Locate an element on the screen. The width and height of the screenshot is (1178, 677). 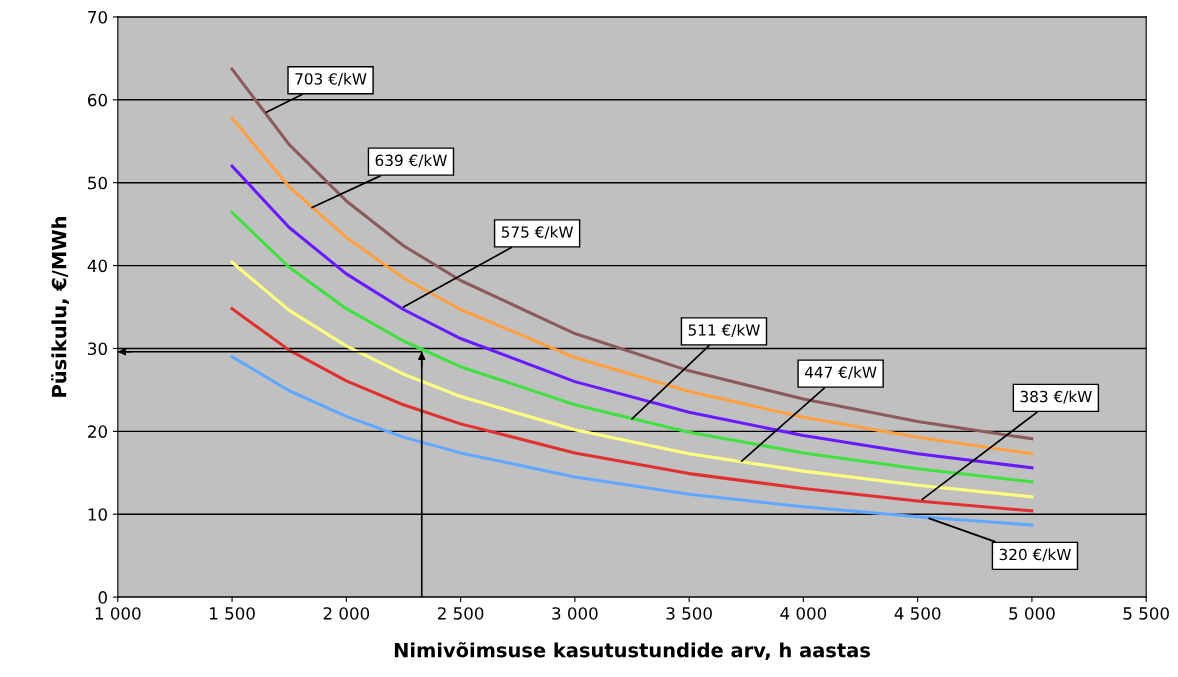
y-tick-label: 50 is located at coordinates (97, 183).